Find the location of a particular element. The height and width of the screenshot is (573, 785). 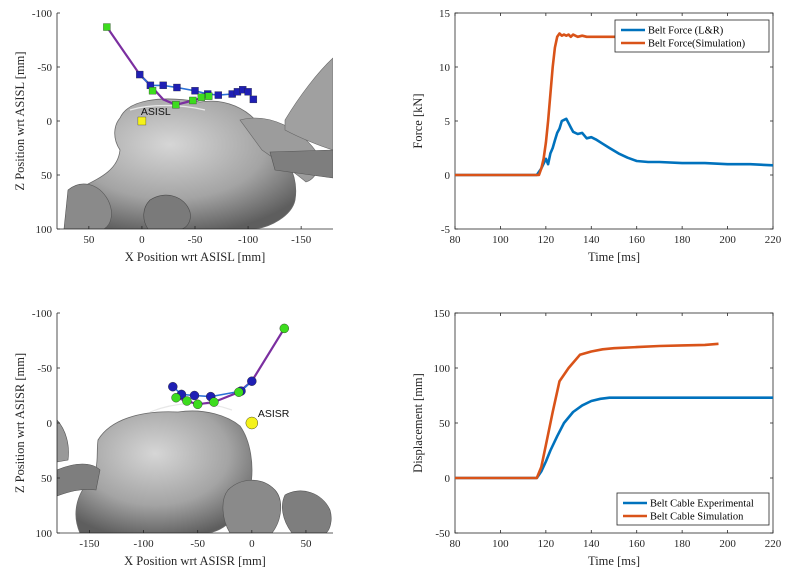

y-tick-label: 10 is located at coordinates (445, 68).